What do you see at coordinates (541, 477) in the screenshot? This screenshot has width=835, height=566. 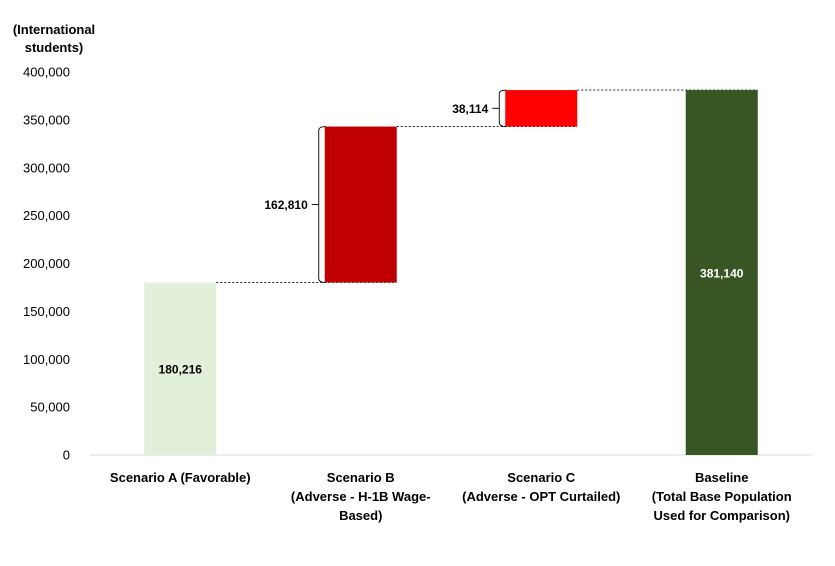 I see `x-category-label: Scenario C` at bounding box center [541, 477].